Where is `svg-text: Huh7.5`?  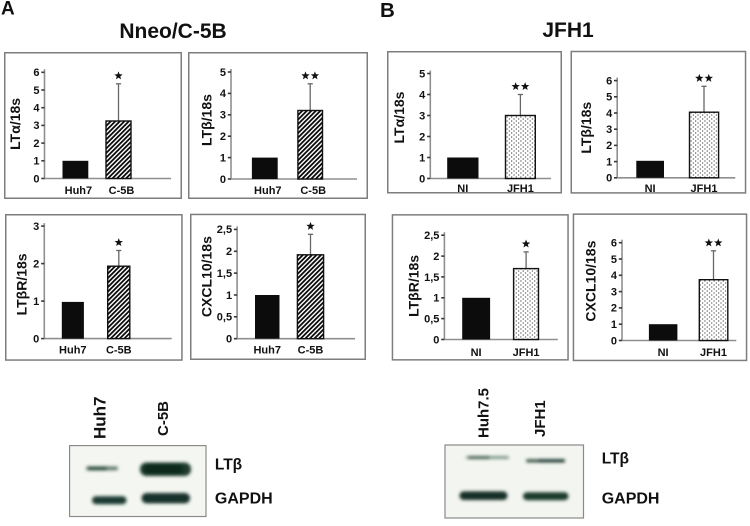 svg-text: Huh7.5 is located at coordinates (484, 413).